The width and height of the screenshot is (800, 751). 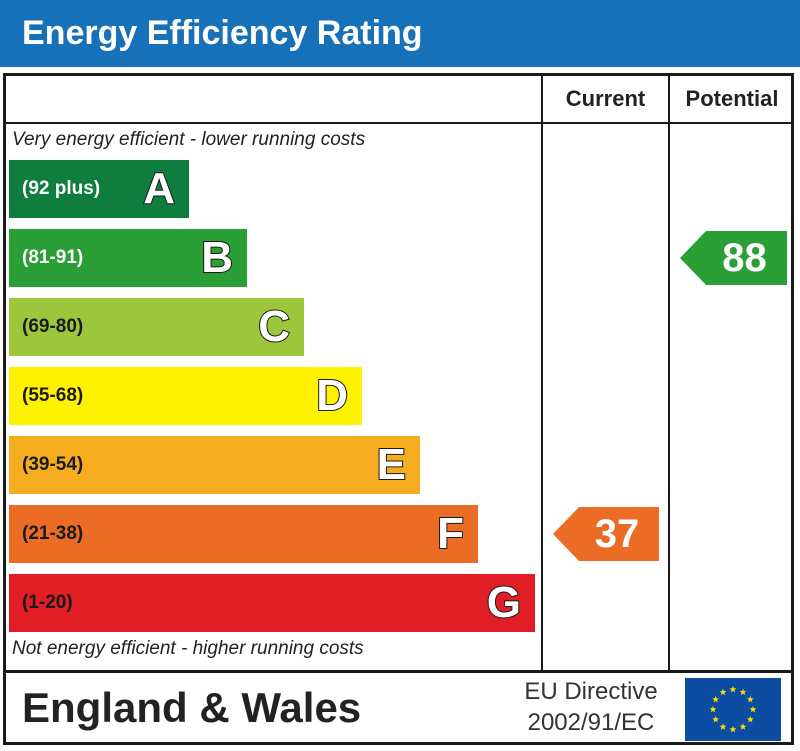 I want to click on band-f: (21-38) F, so click(x=243, y=534).